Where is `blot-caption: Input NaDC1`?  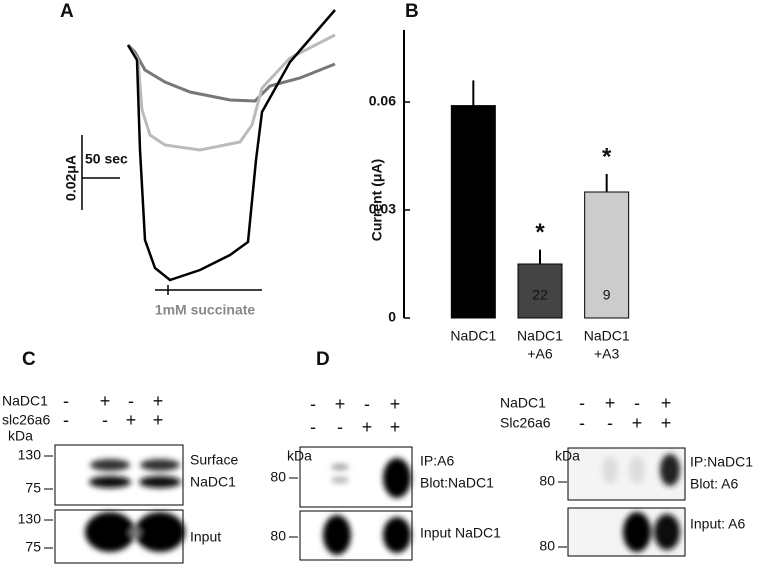 blot-caption: Input NaDC1 is located at coordinates (460, 533).